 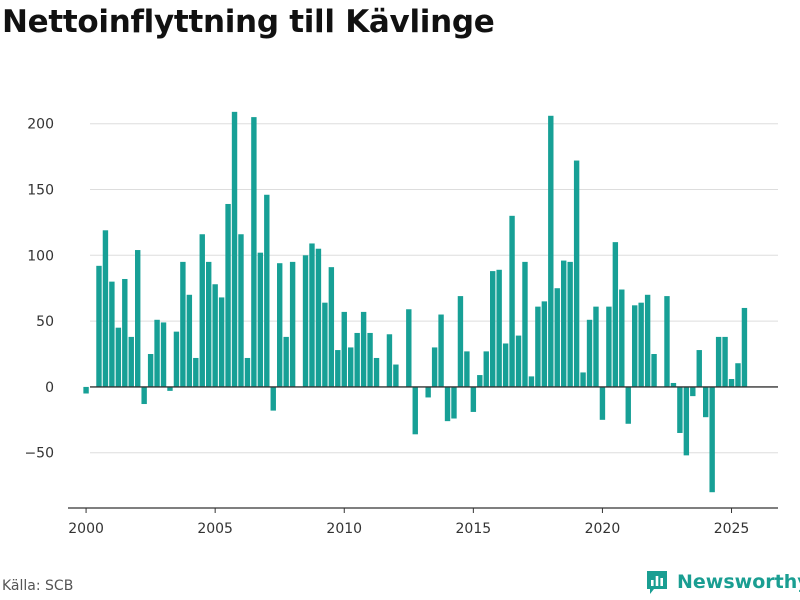 What do you see at coordinates (474, 529) in the screenshot?
I see `x-tick-label: 2015` at bounding box center [474, 529].